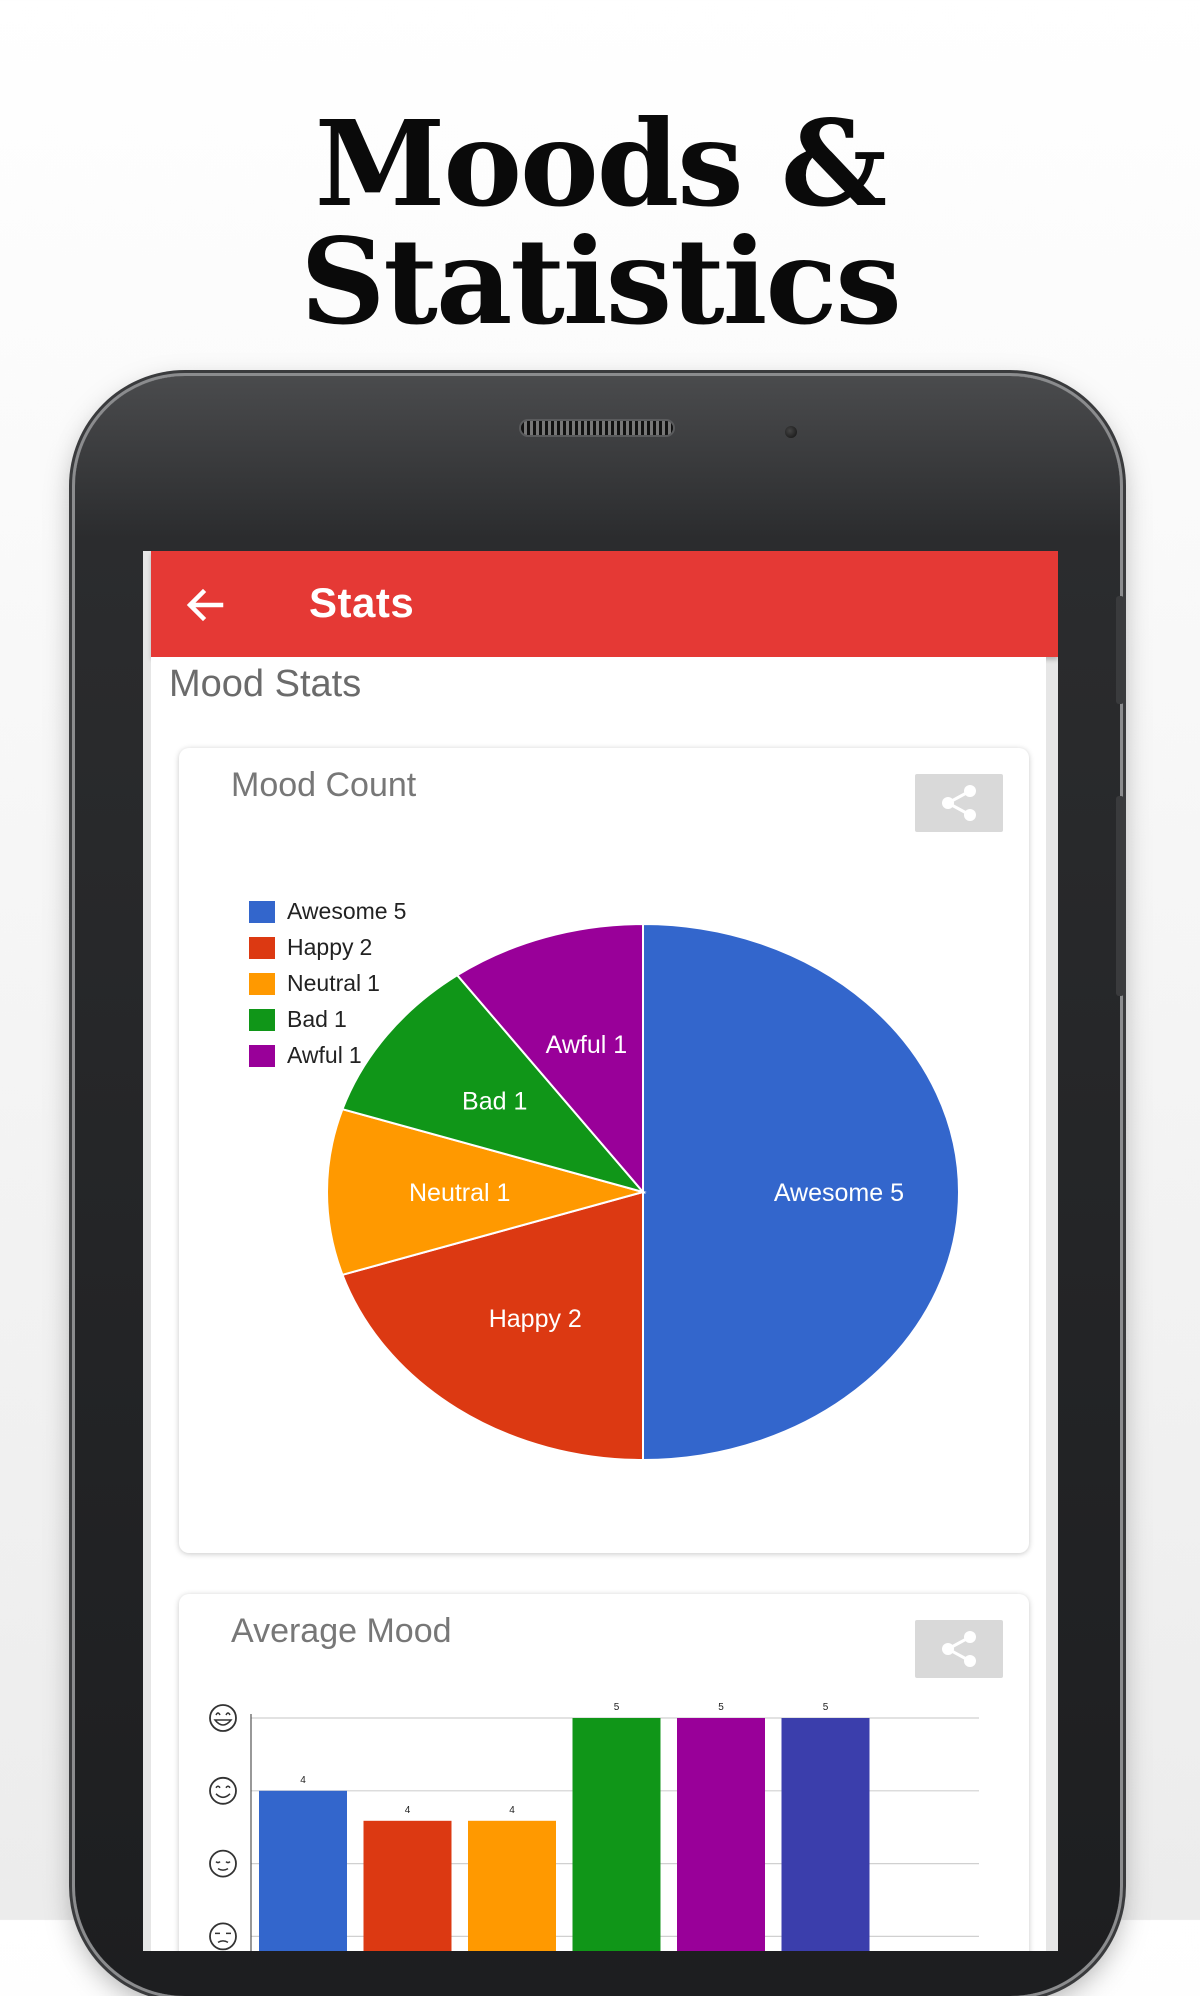  What do you see at coordinates (535, 1319) in the screenshot?
I see `pie-slice-label: Happy 2` at bounding box center [535, 1319].